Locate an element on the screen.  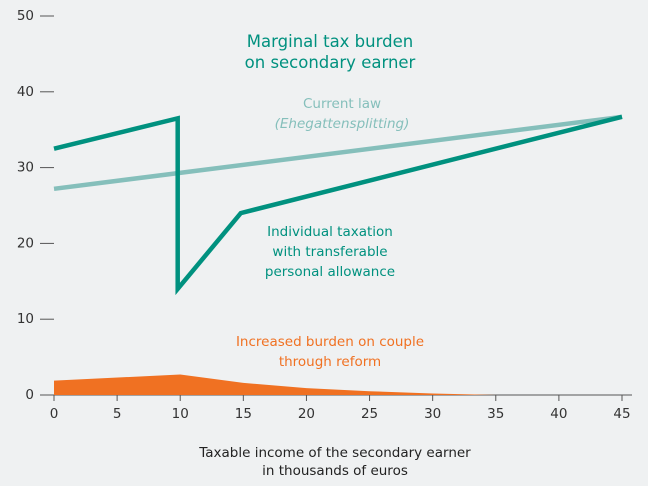
y-tick-label: 20 is located at coordinates (25, 243).